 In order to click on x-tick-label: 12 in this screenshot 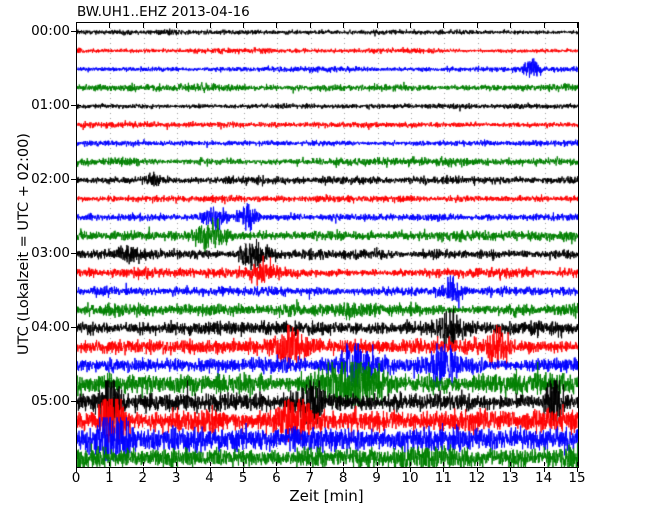, I will do `click(477, 478)`.